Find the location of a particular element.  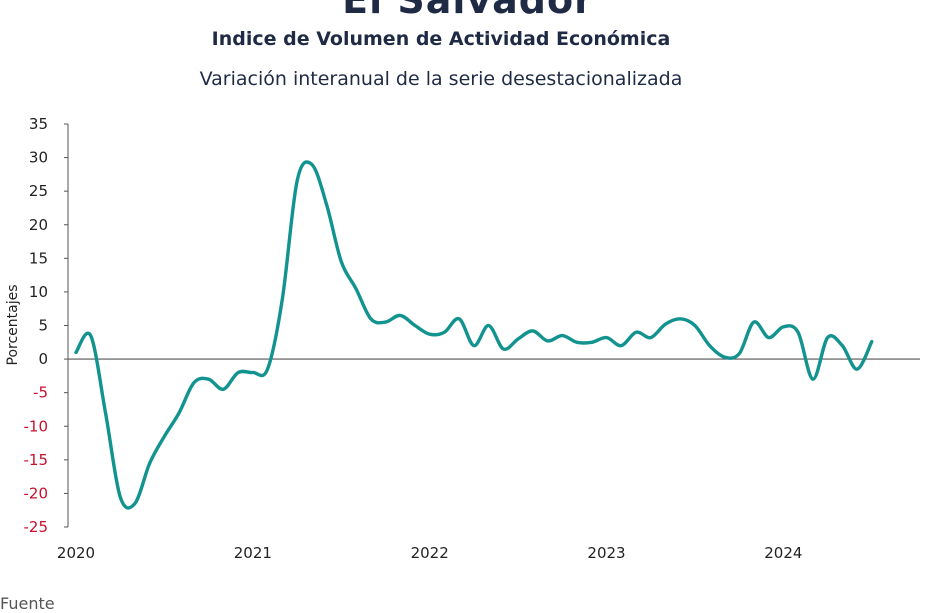

y-axis-ticks: 35 30 25 20 15 10 5 0 -5 -10 -15 -20 -25 is located at coordinates (46, 325).